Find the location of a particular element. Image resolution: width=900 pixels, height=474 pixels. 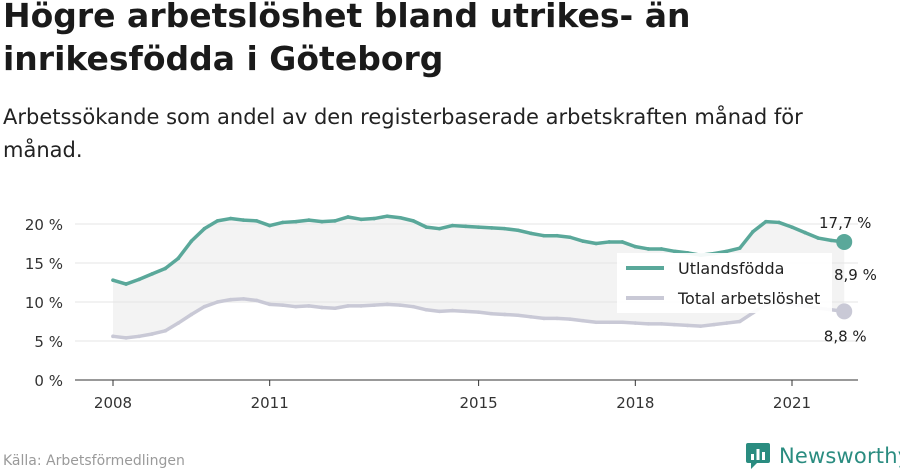

legend-label: Total arbetslöshet is located at coordinates (748, 298).